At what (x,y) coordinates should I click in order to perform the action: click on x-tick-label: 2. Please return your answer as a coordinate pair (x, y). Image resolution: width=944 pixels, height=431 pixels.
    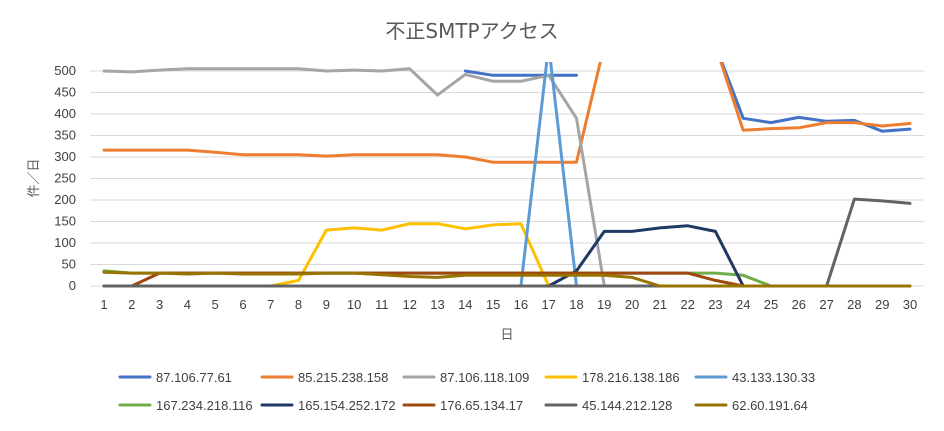
    Looking at the image, I should click on (131, 304).